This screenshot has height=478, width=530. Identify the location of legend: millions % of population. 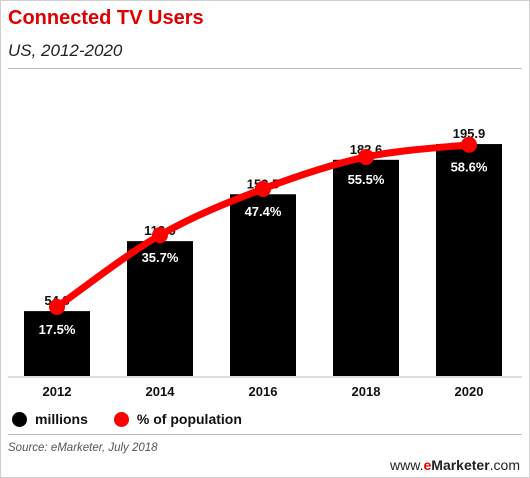
(140, 419).